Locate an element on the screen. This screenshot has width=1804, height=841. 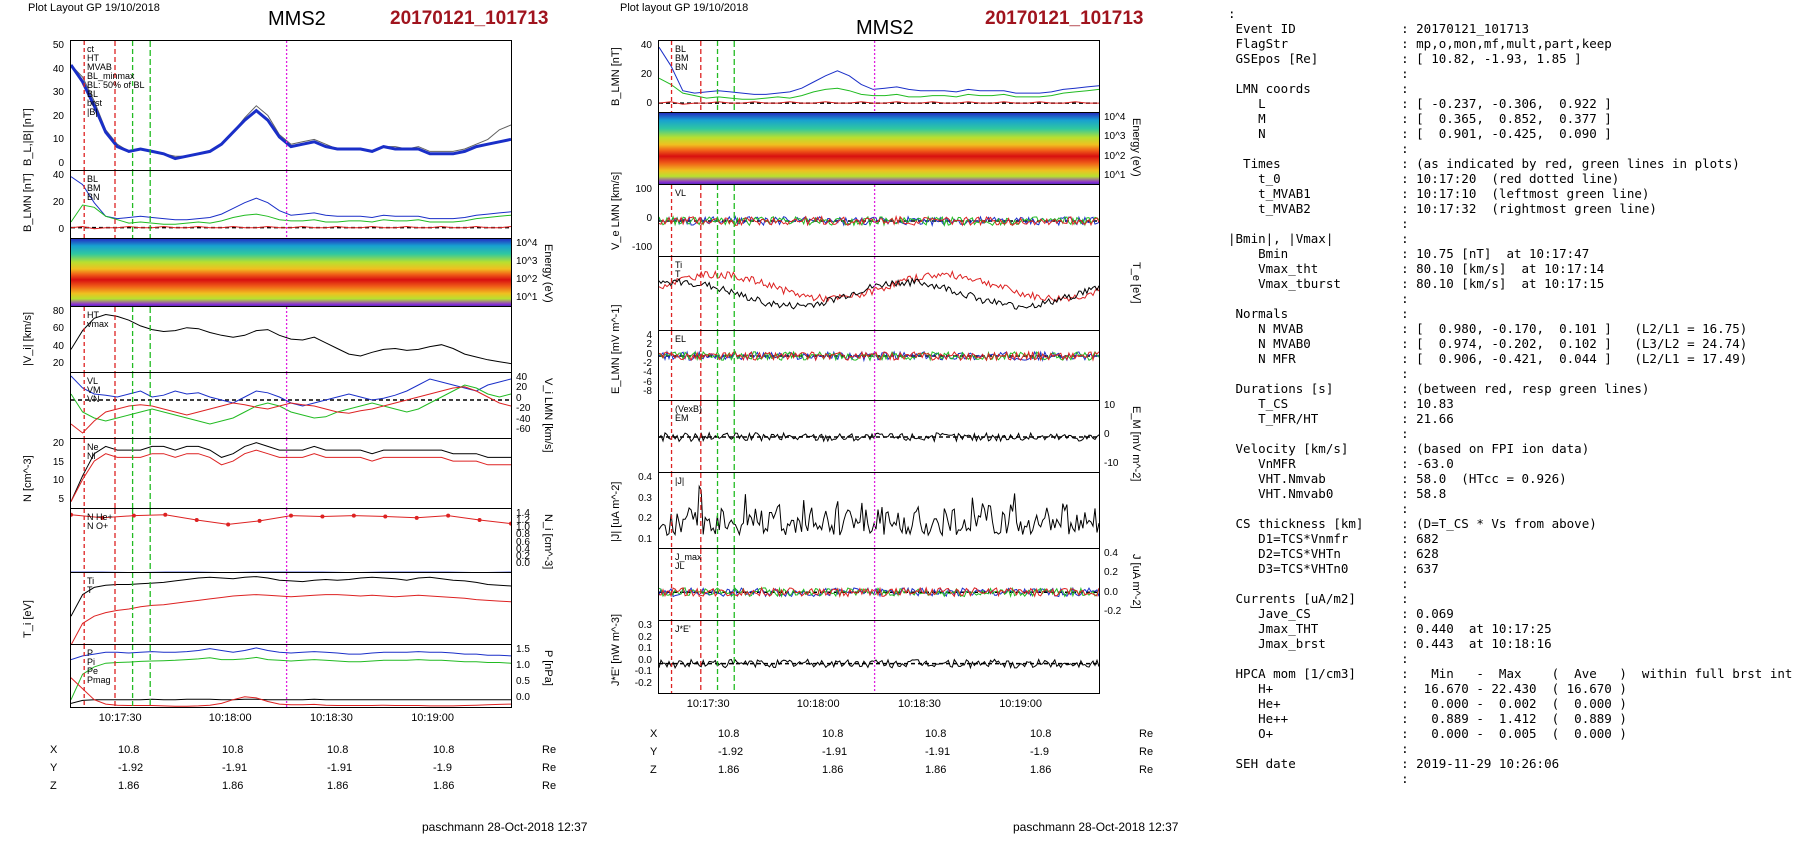
legend-ViLMN: VN is located at coordinates (93, 399).